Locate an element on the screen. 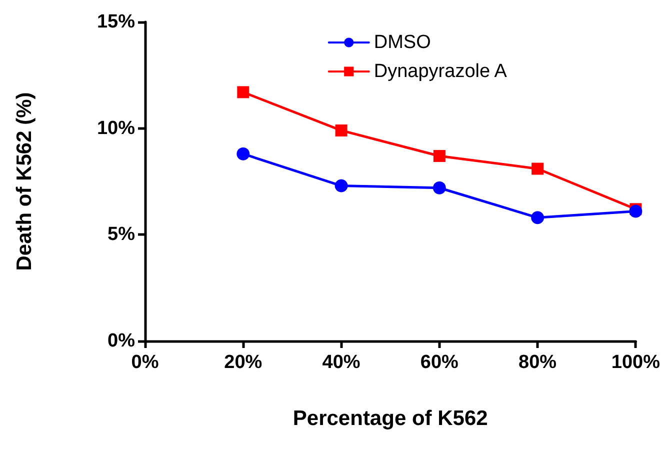 Image resolution: width=663 pixels, height=459 pixels. x-tick-label: 0% is located at coordinates (145, 362).